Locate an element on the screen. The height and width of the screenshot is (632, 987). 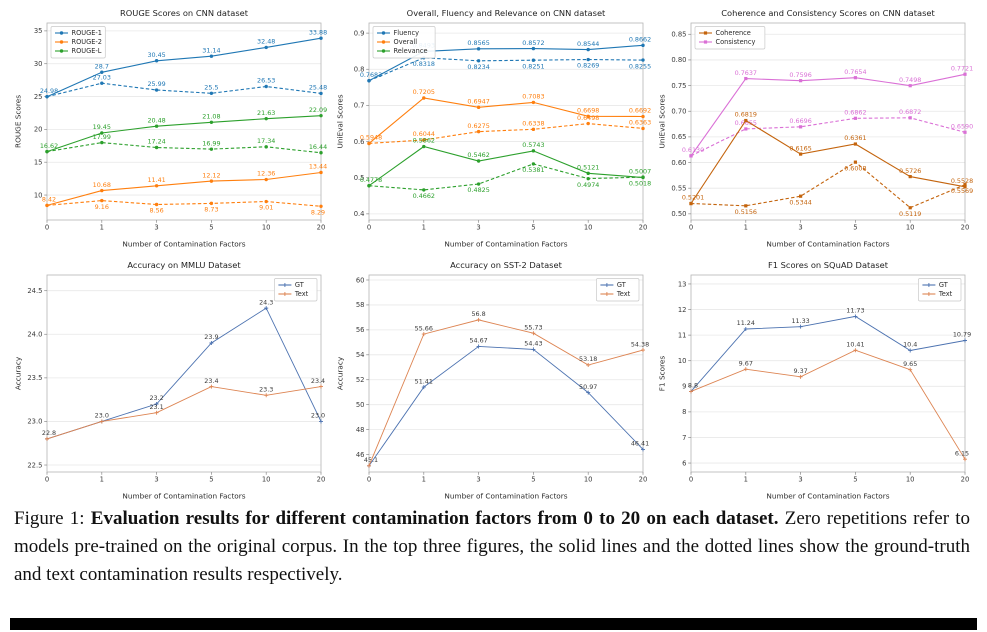
series-relevance-text-point is located at coordinates (533, 164).